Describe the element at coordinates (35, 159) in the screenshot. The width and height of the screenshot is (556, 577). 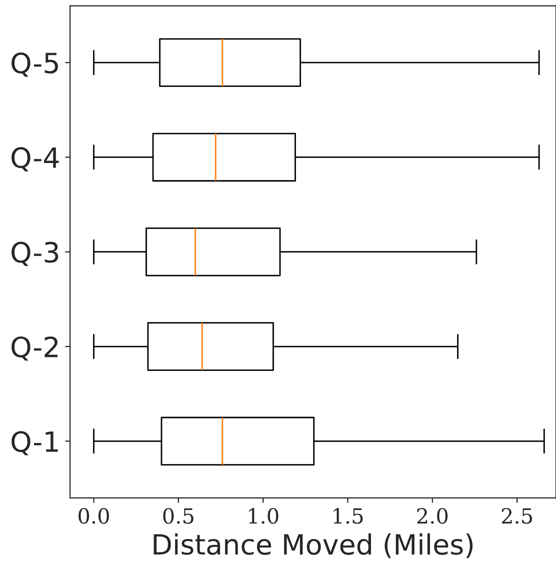
I see `y-tick-label: Q-4` at that location.